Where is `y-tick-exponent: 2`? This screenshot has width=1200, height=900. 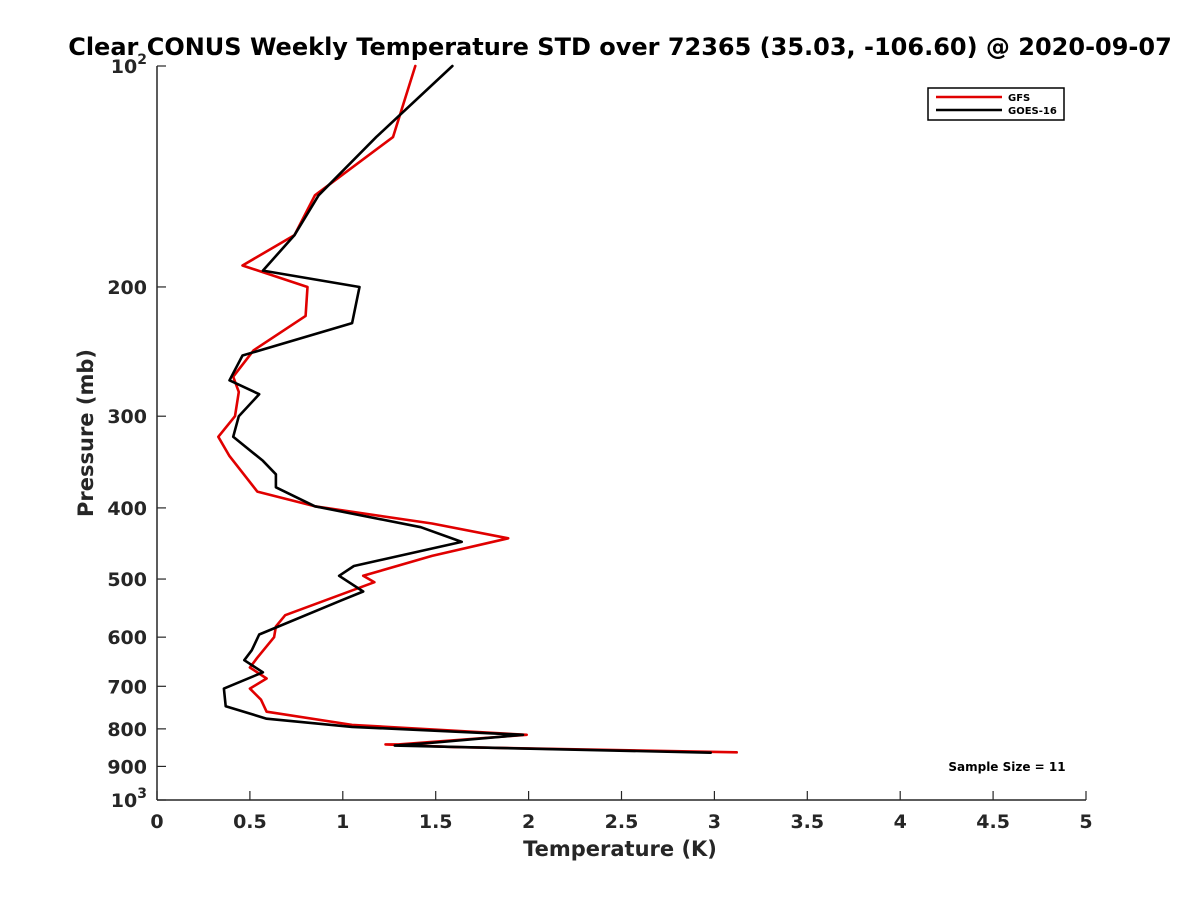 y-tick-exponent: 2 is located at coordinates (142, 60).